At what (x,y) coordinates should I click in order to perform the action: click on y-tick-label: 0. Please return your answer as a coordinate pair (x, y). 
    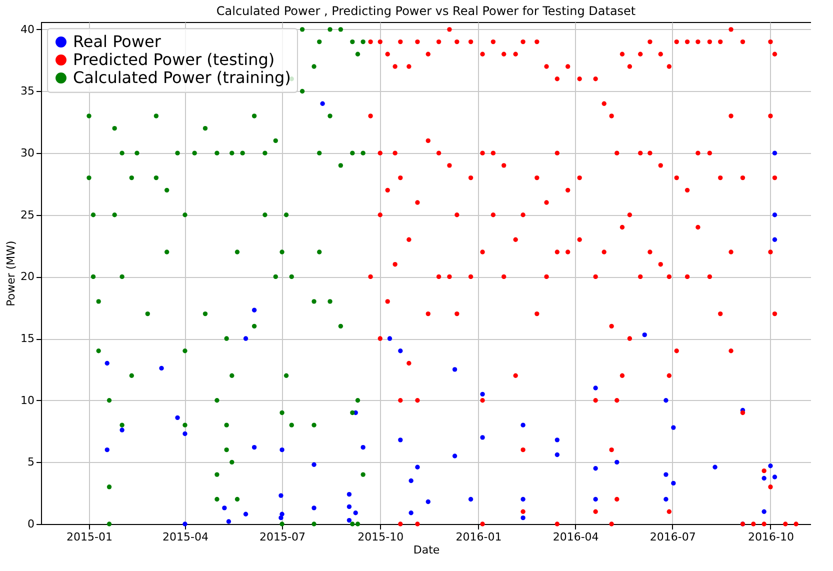
    Looking at the image, I should click on (31, 524).